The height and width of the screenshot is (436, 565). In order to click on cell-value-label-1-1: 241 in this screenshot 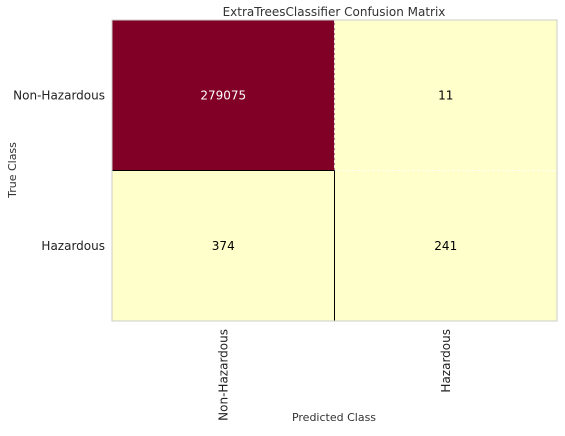, I will do `click(445, 246)`.